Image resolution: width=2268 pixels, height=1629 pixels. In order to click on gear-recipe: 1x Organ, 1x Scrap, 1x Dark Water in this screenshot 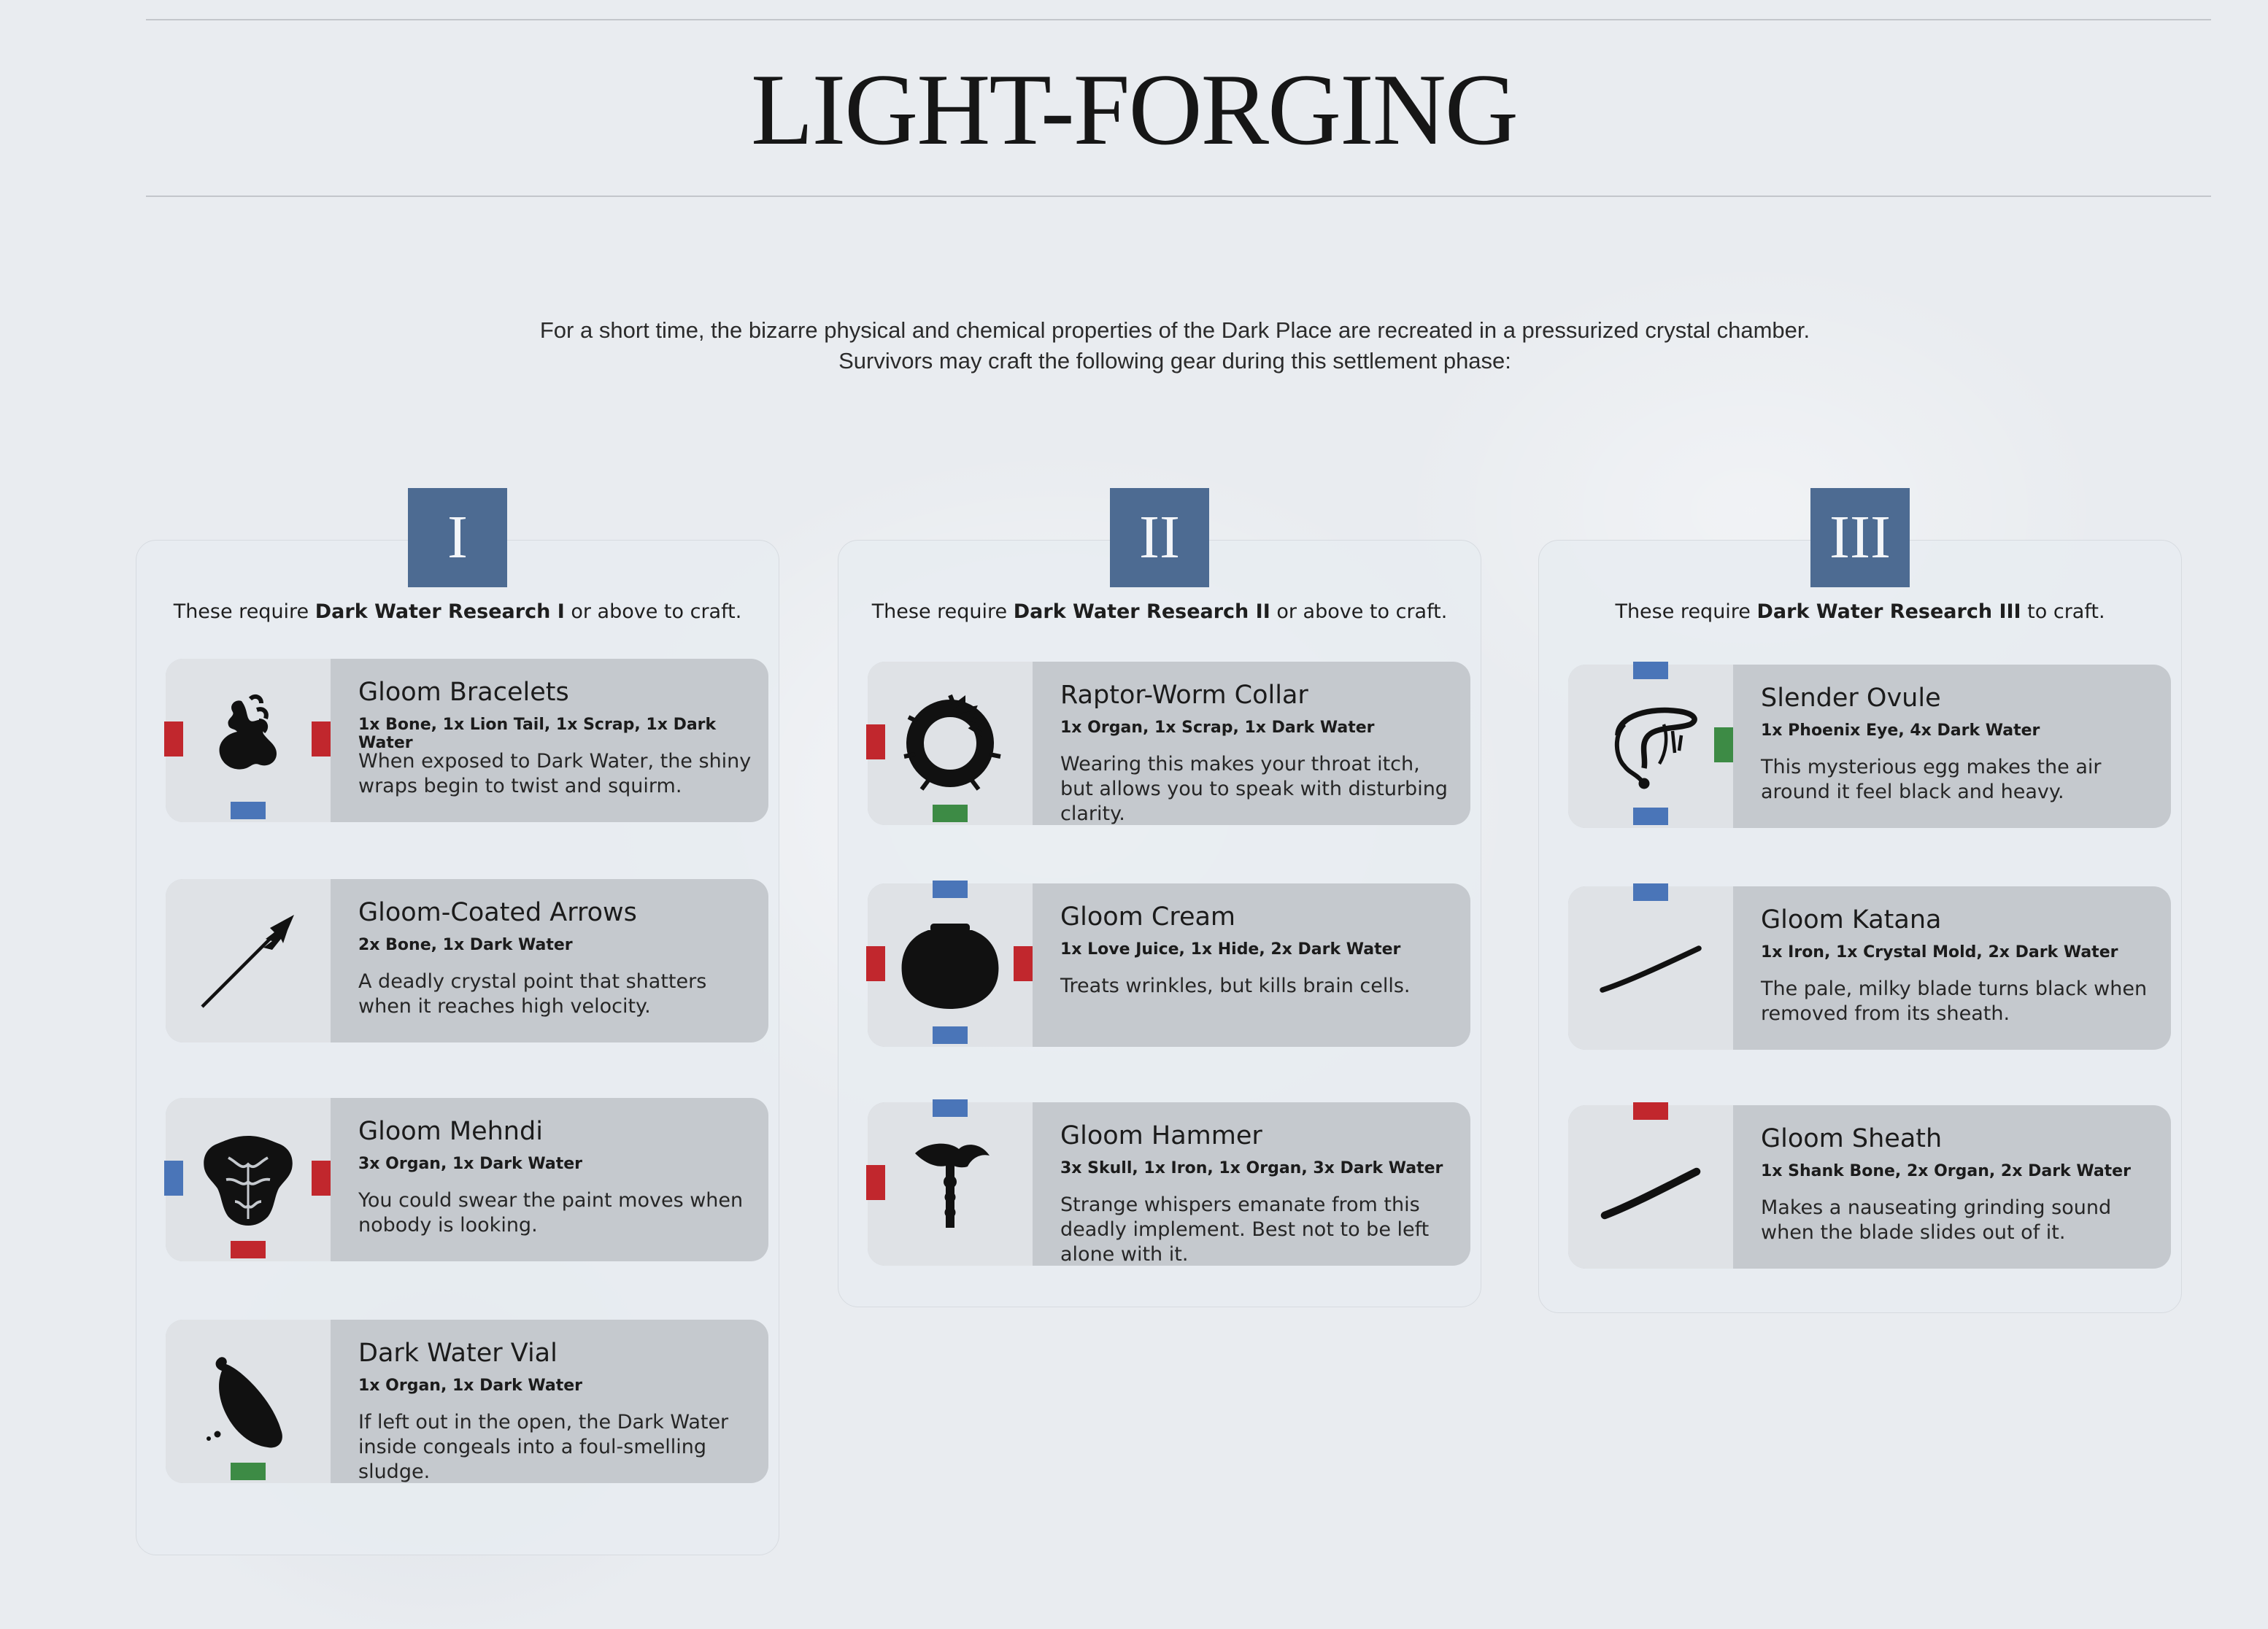, I will do `click(1217, 728)`.